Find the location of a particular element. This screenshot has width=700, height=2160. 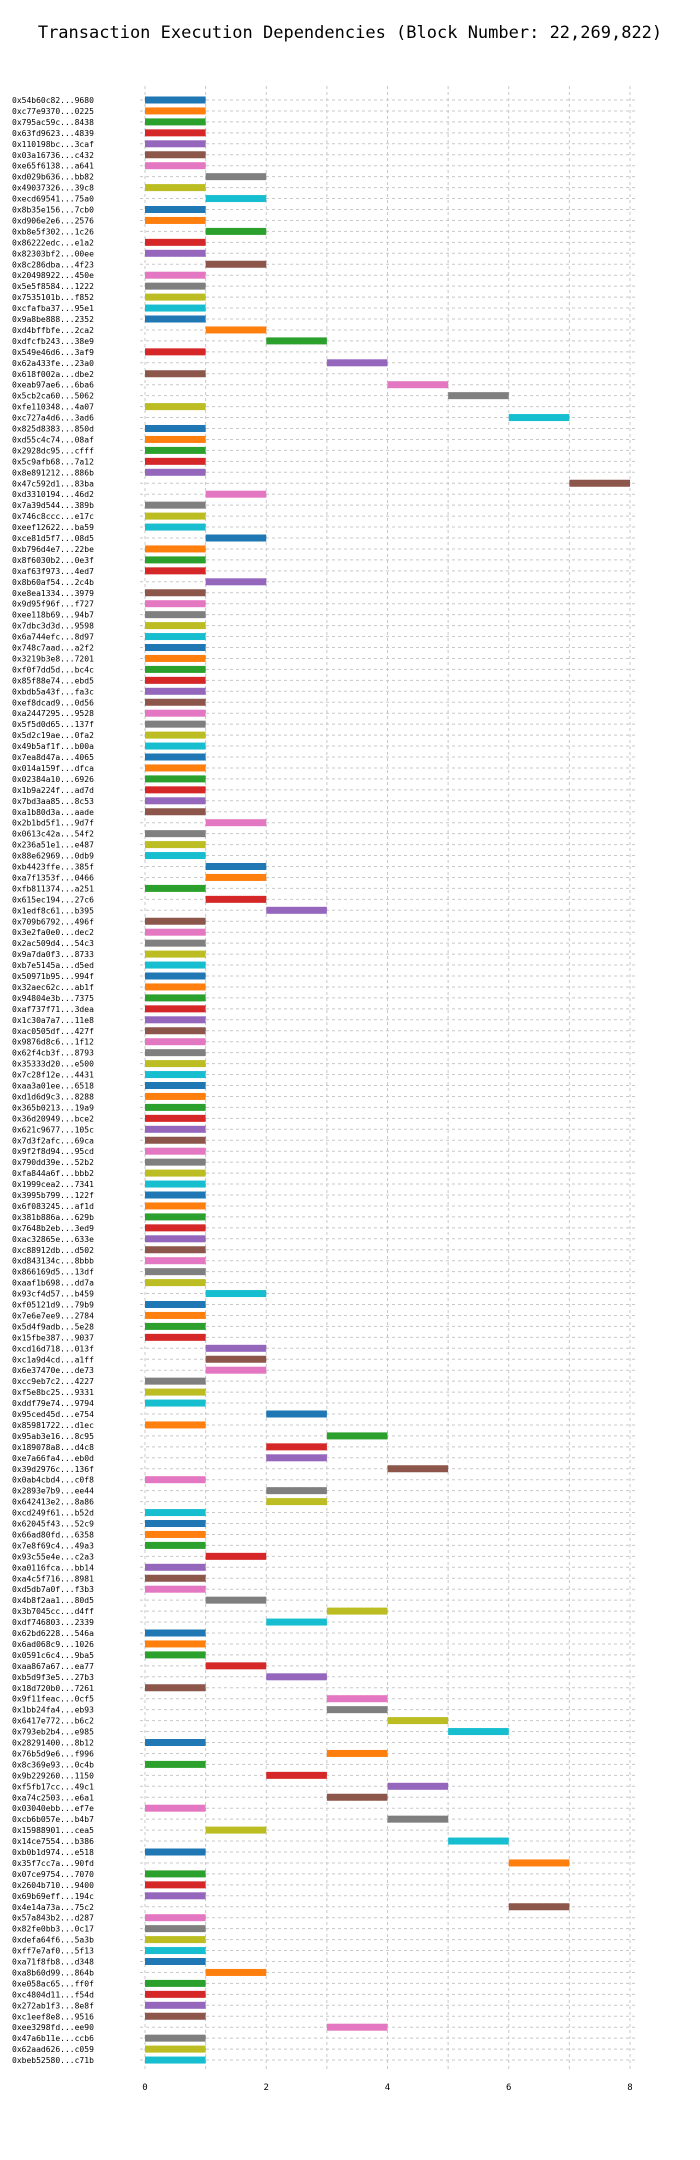

y-tick-label: 0xc1a9d4cd...a1ff is located at coordinates (53, 1359).